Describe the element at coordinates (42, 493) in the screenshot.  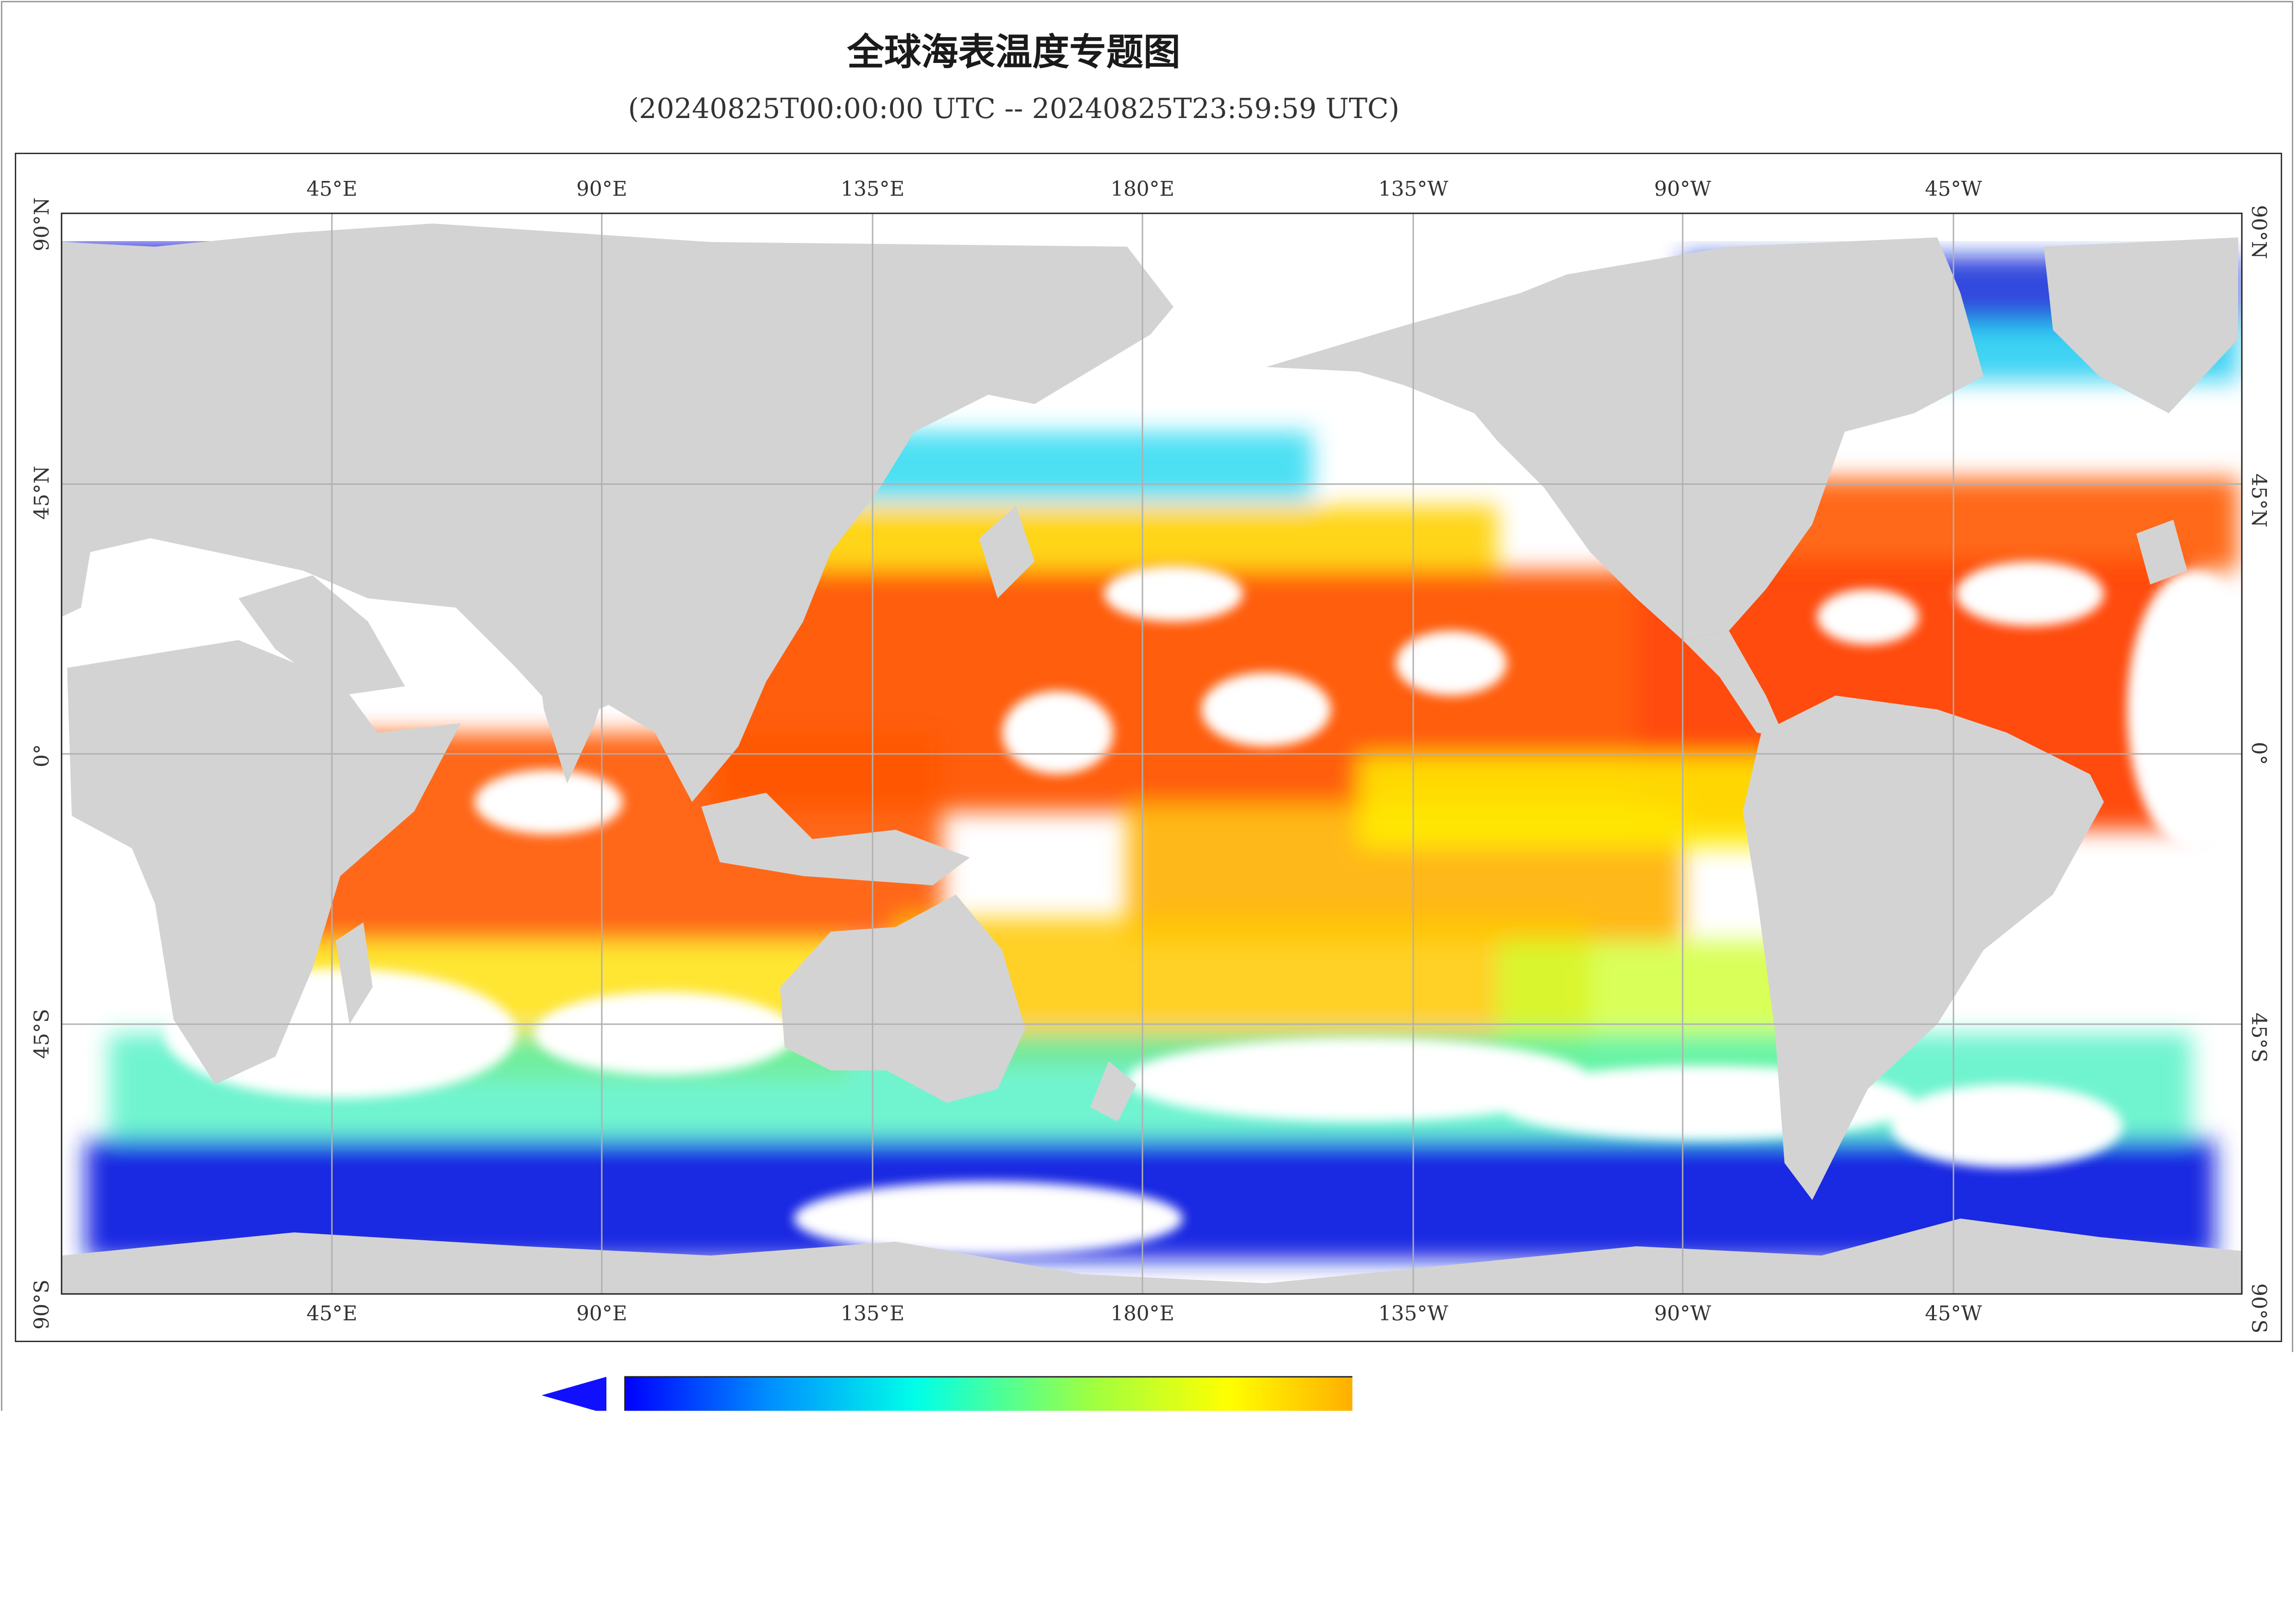
I see `lat-label-left: 45°N` at that location.